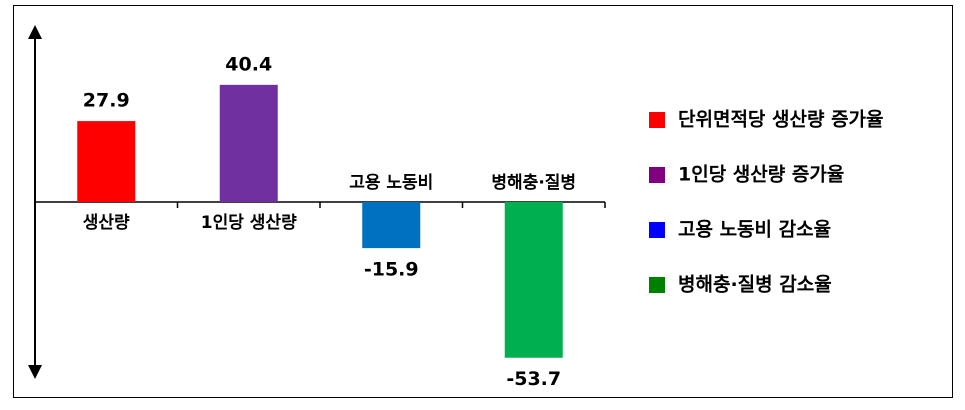 The width and height of the screenshot is (965, 410). I want to click on value-label: 27.9, so click(106, 101).